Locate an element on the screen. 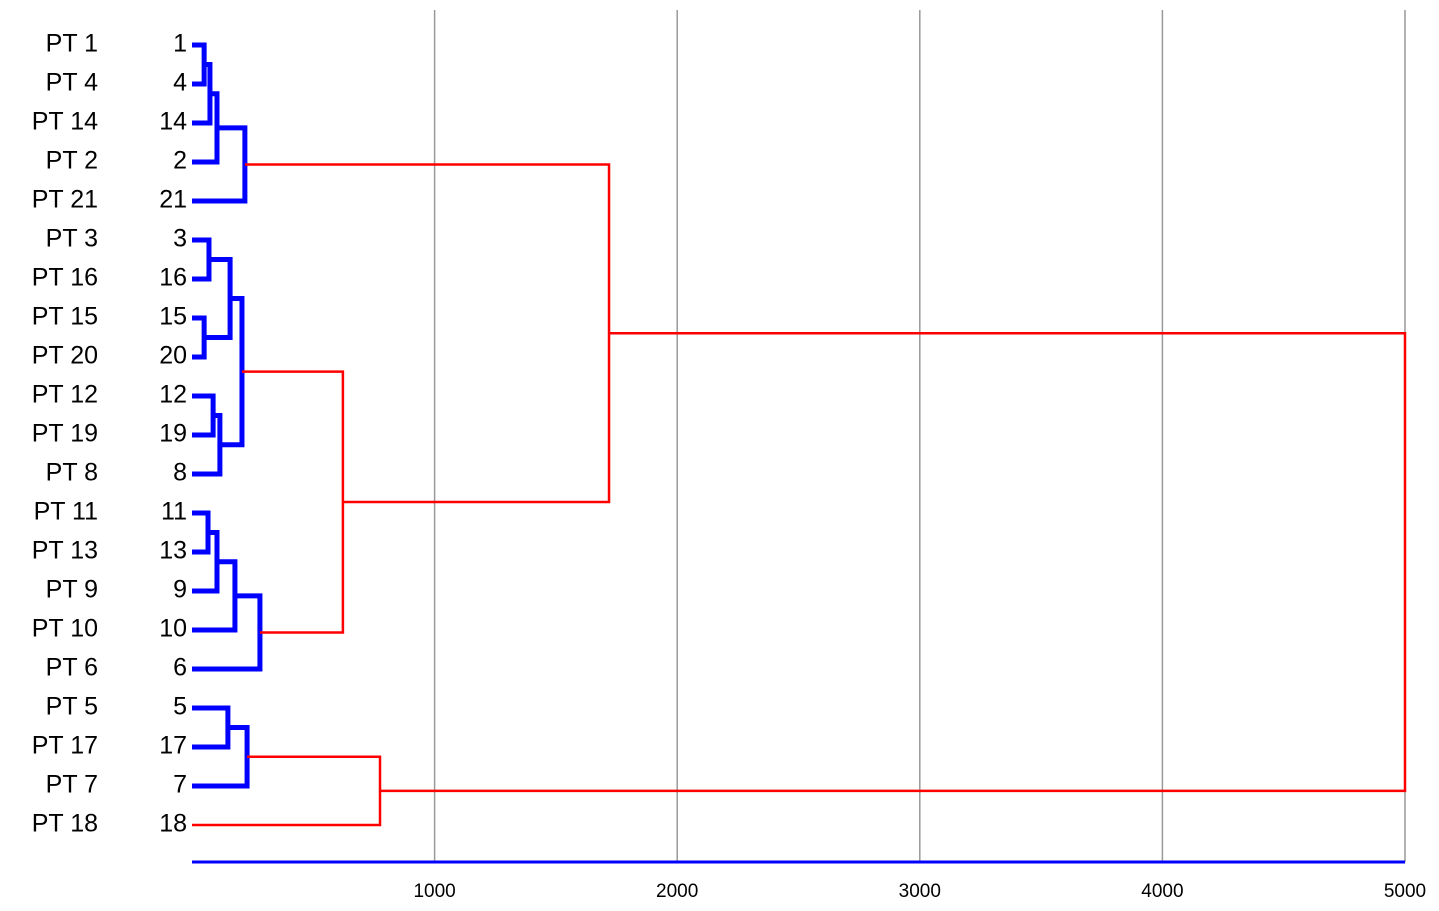 The image size is (1439, 911). leaf-name: PT 6 is located at coordinates (72, 668).